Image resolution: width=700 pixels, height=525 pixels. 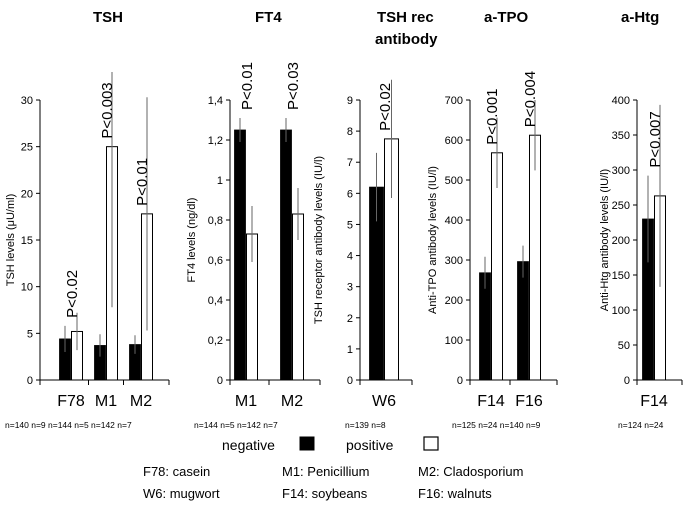 What do you see at coordinates (325, 493) in the screenshot?
I see `key-f14: F14: soybeans` at bounding box center [325, 493].